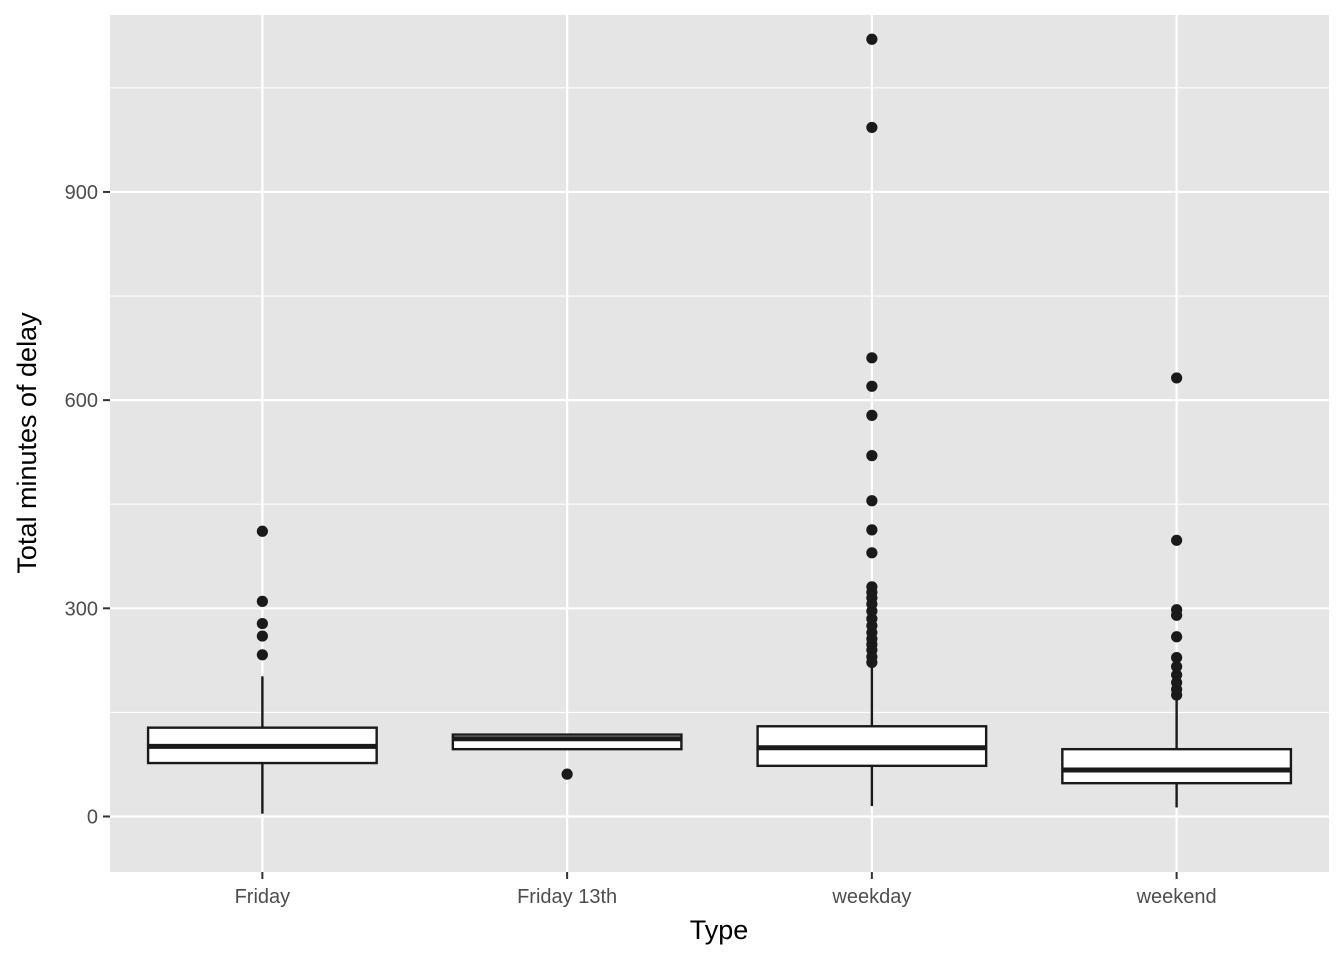  Describe the element at coordinates (81, 609) in the screenshot. I see `y-tick-label: 300` at that location.